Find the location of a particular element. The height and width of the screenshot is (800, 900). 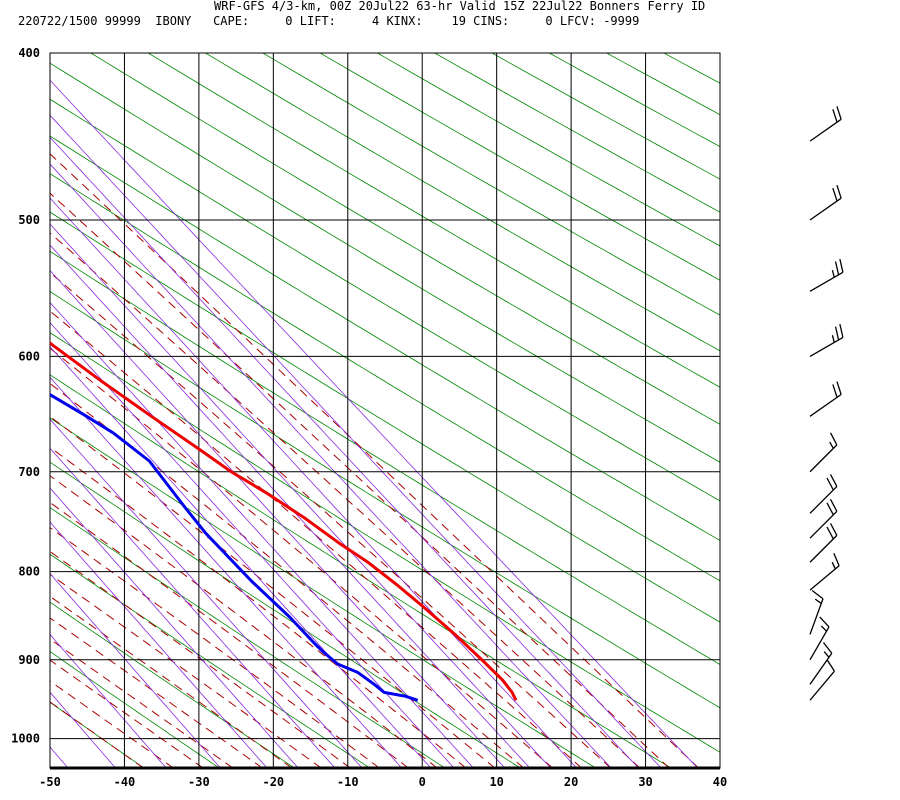

wind-barbs is located at coordinates (826, 403).